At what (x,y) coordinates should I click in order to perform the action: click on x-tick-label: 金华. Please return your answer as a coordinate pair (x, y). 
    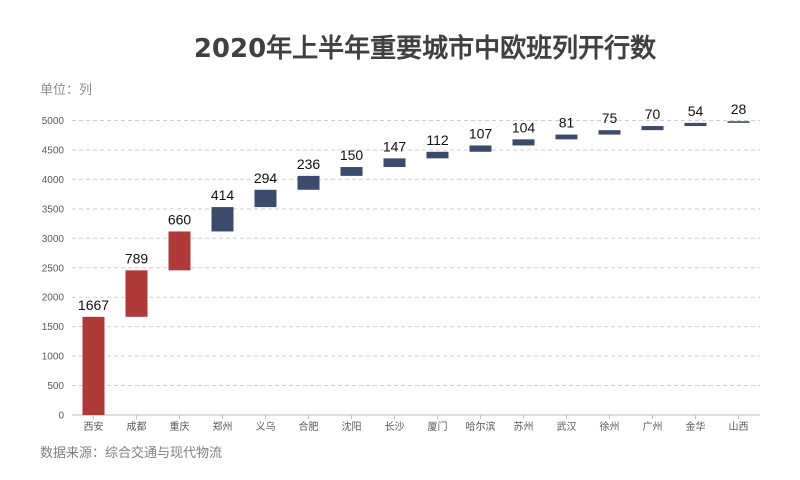
    Looking at the image, I should click on (696, 426).